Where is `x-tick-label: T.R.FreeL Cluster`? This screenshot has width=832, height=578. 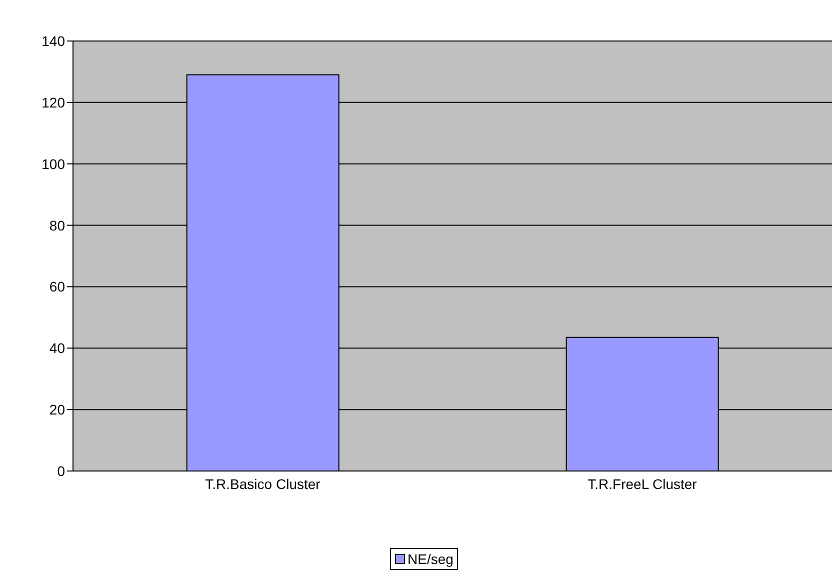
x-tick-label: T.R.FreeL Cluster is located at coordinates (643, 484).